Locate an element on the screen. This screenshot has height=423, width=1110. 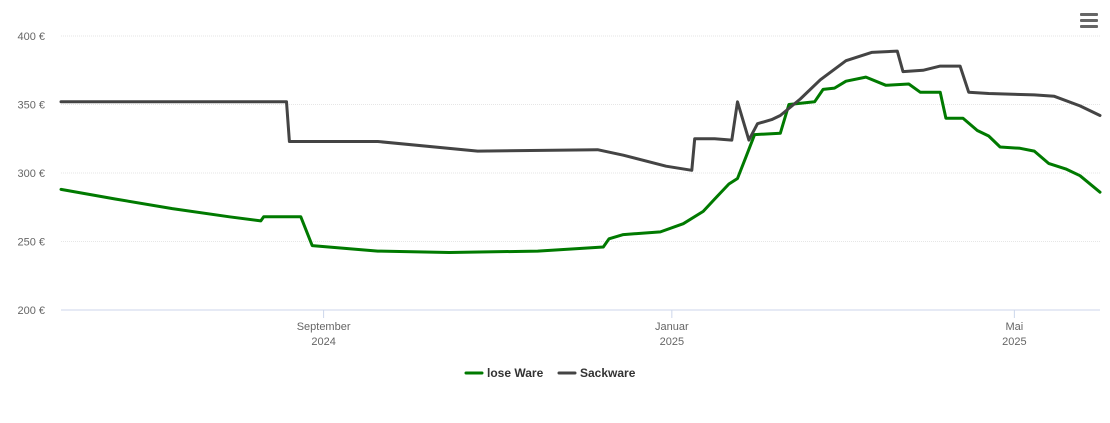
x-tick-month-label: September is located at coordinates (324, 327).